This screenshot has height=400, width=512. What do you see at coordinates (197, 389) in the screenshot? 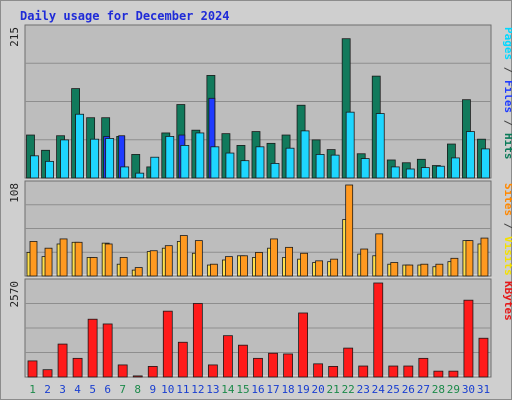
I see `day-label-12: 12` at bounding box center [197, 389].